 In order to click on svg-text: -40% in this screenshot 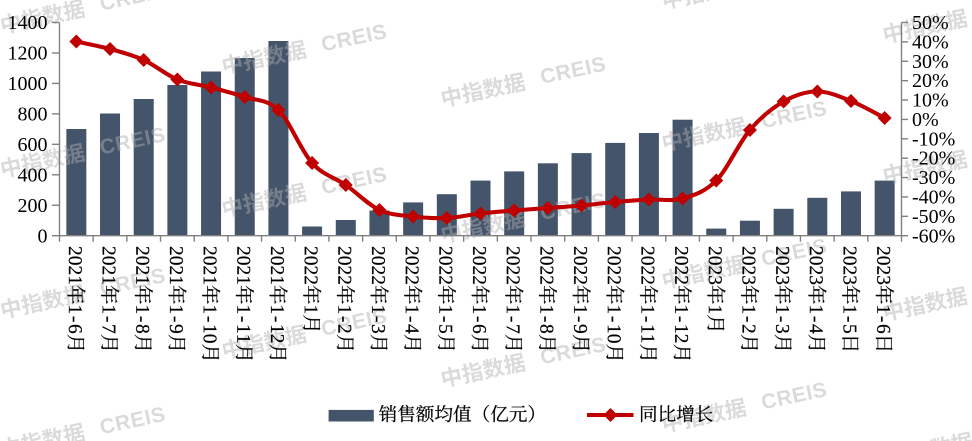, I will do `click(933, 197)`.